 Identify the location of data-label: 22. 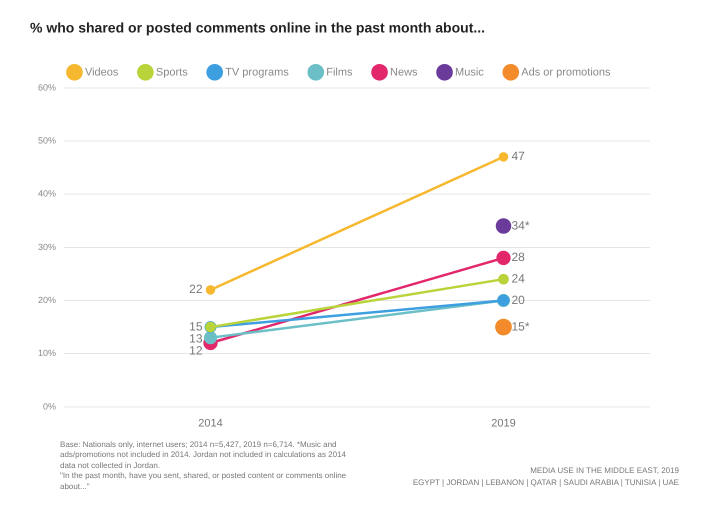
(196, 289).